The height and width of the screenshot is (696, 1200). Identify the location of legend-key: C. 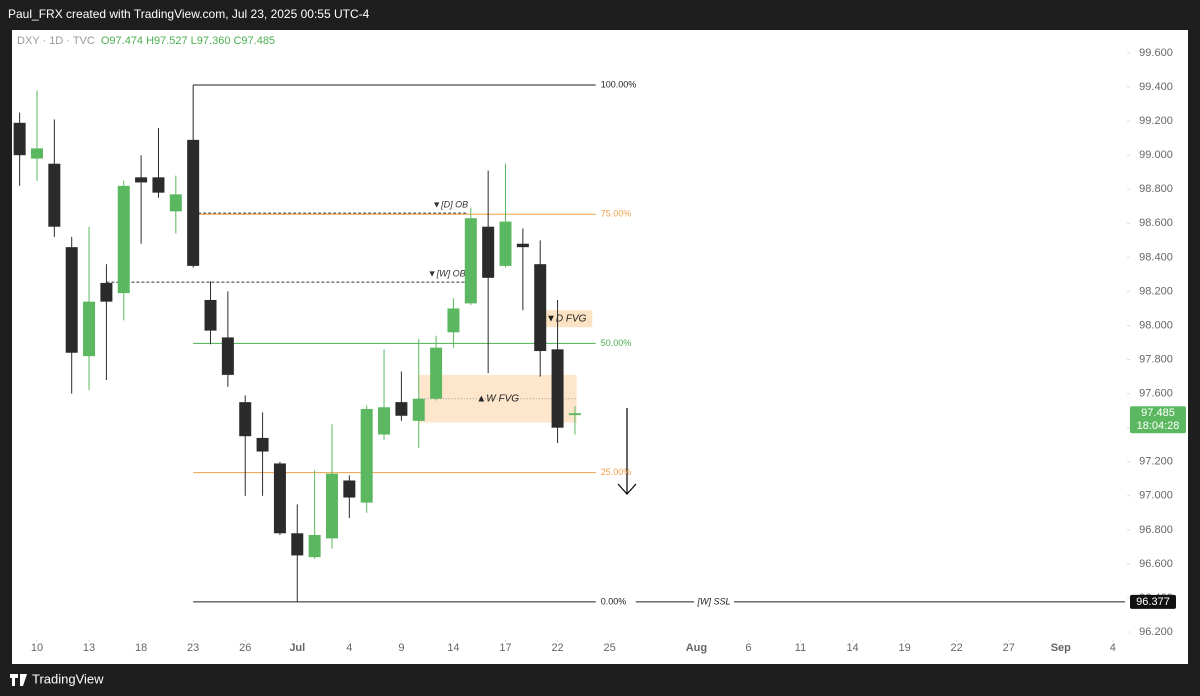
(237, 41).